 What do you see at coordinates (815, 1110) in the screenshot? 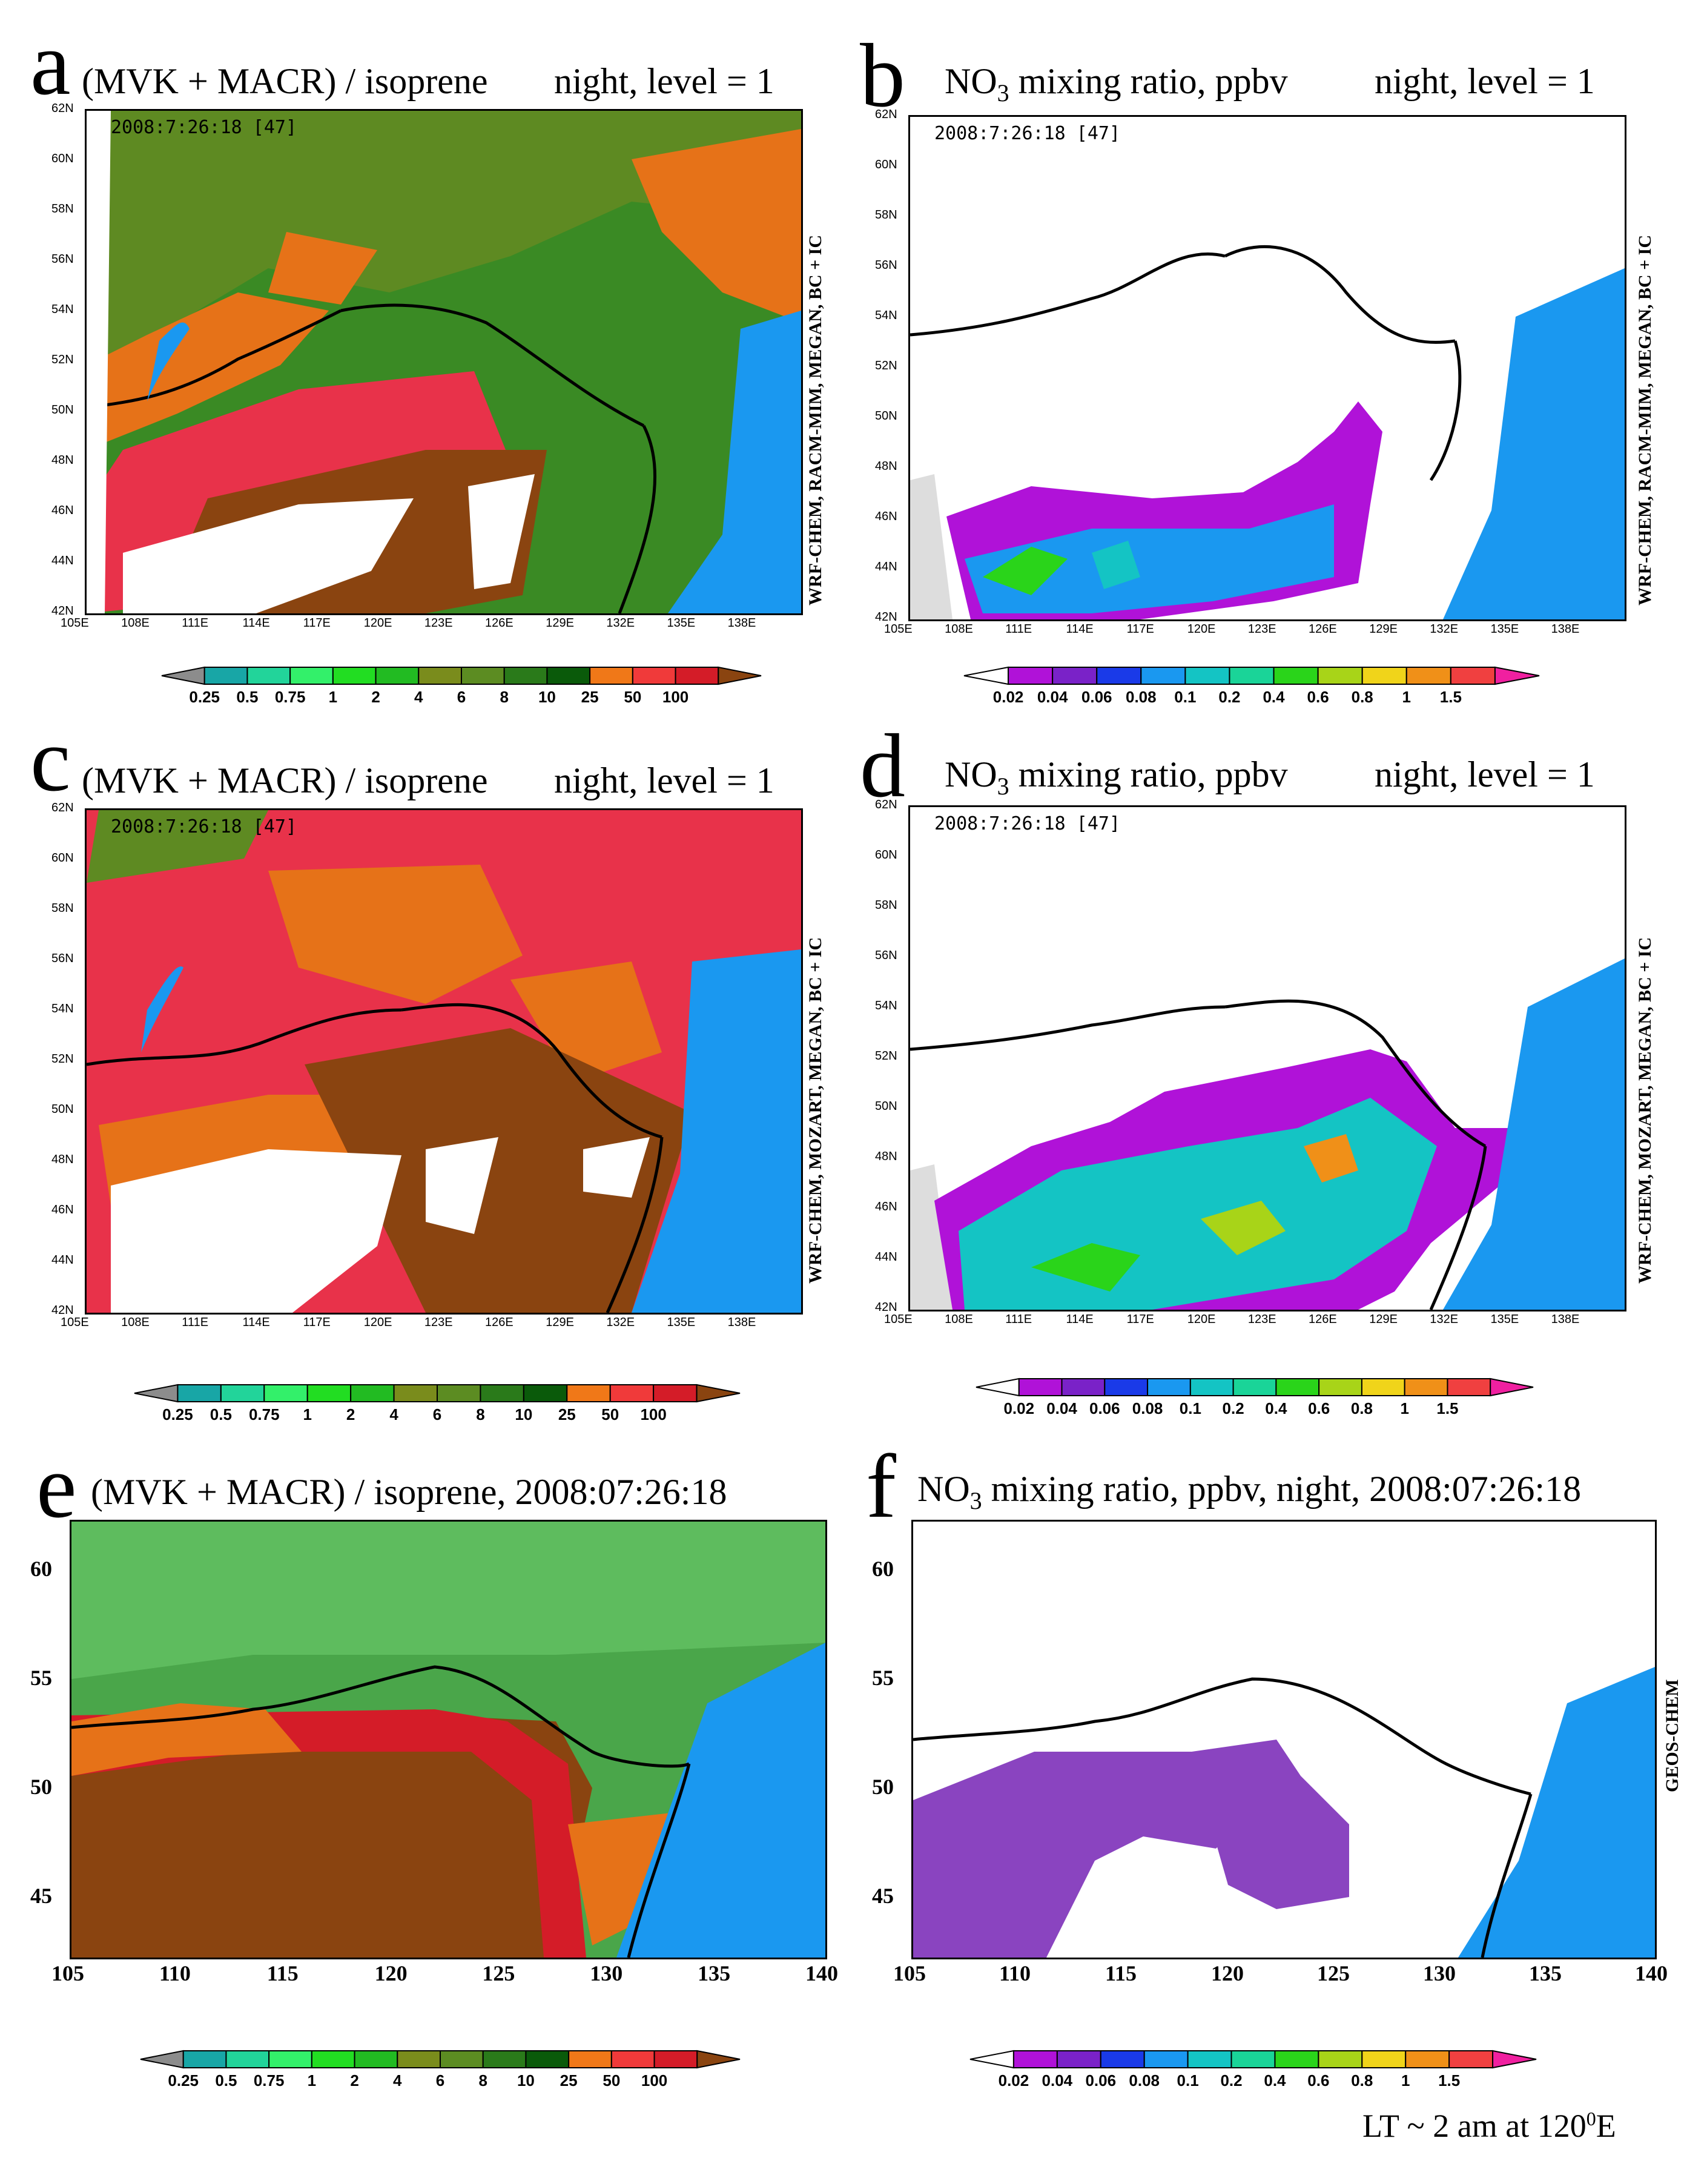
I see `model-label-c: WRF-CHEM, MOZART, MEGAN, BC + IC` at bounding box center [815, 1110].